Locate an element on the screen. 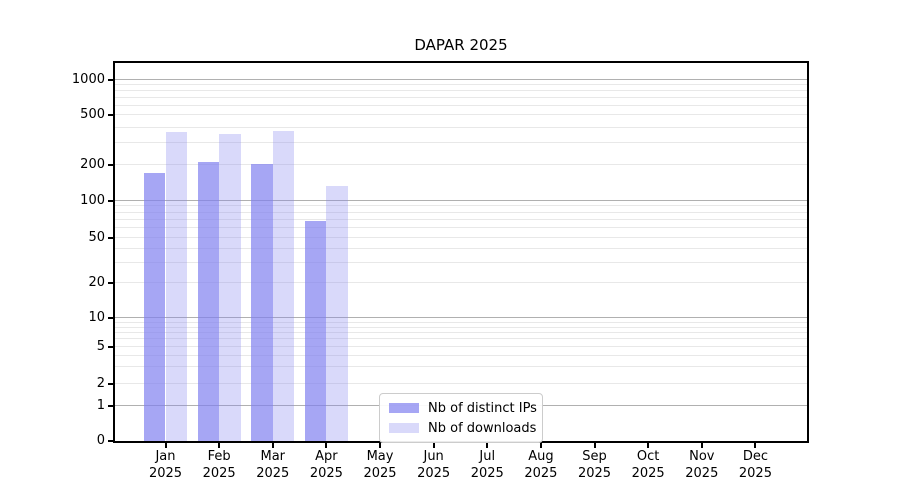  y-tick-label-10: 10 is located at coordinates (96, 318).